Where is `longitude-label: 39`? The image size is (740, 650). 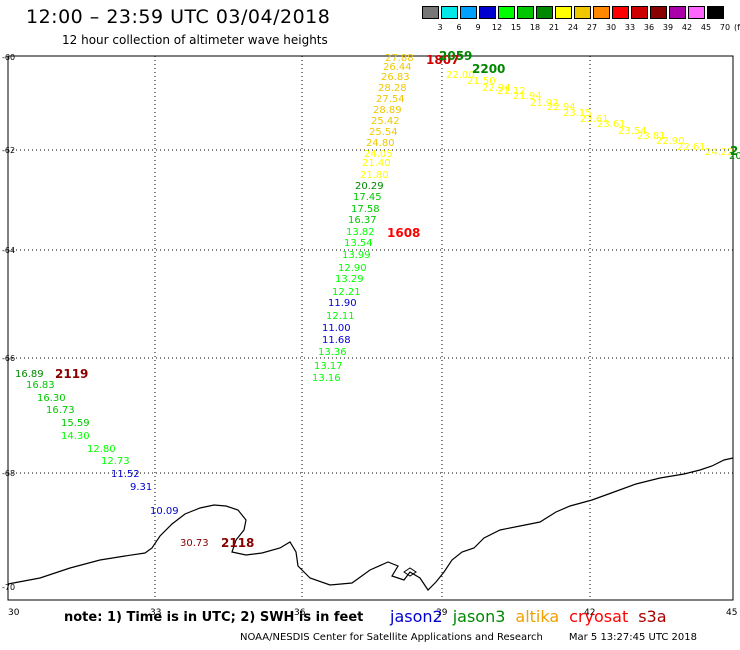 longitude-label: 39 is located at coordinates (442, 613).